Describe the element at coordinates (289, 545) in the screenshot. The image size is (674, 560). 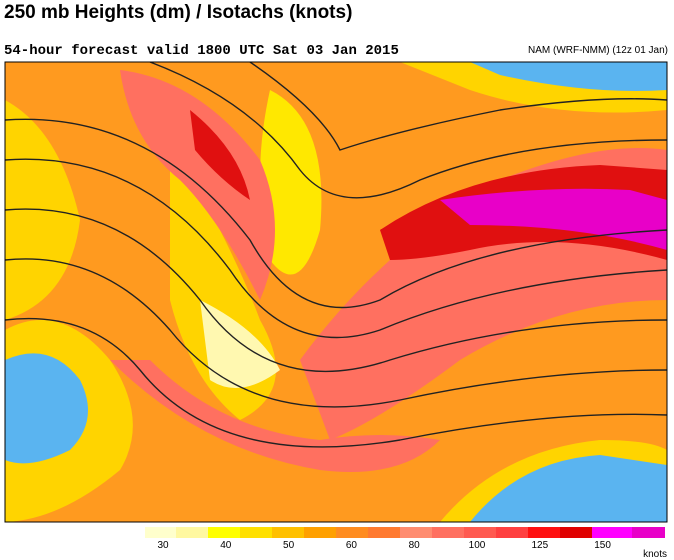
I see `colorbar-label: 50` at that location.